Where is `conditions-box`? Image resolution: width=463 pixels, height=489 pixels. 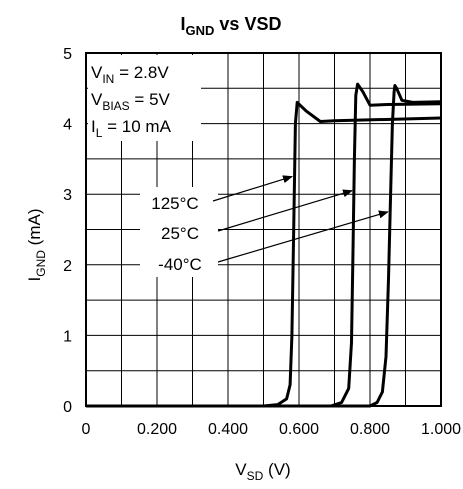
conditions-box is located at coordinates (144, 98).